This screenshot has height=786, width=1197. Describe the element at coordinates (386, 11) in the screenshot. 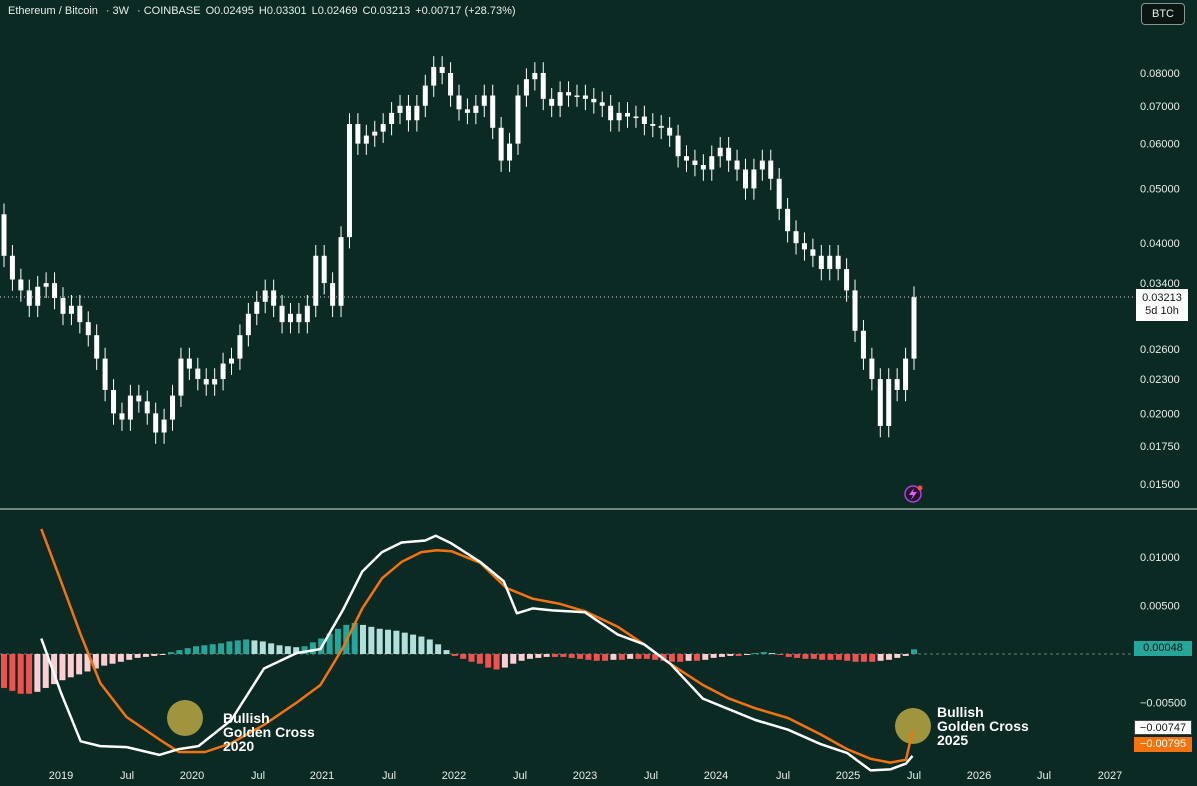

I see `close-value: C0.03213` at that location.